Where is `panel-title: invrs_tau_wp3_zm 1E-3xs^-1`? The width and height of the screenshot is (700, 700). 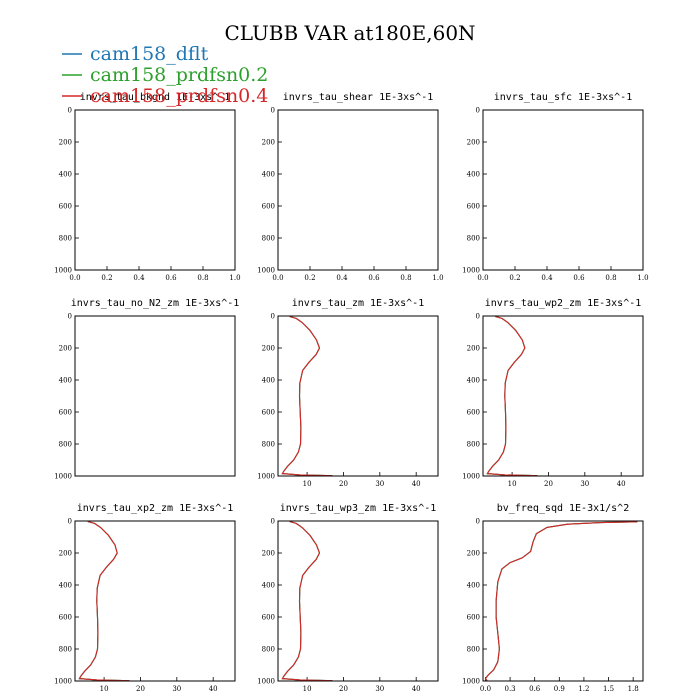 panel-title: invrs_tau_wp3_zm 1E-3xs^-1 is located at coordinates (358, 508).